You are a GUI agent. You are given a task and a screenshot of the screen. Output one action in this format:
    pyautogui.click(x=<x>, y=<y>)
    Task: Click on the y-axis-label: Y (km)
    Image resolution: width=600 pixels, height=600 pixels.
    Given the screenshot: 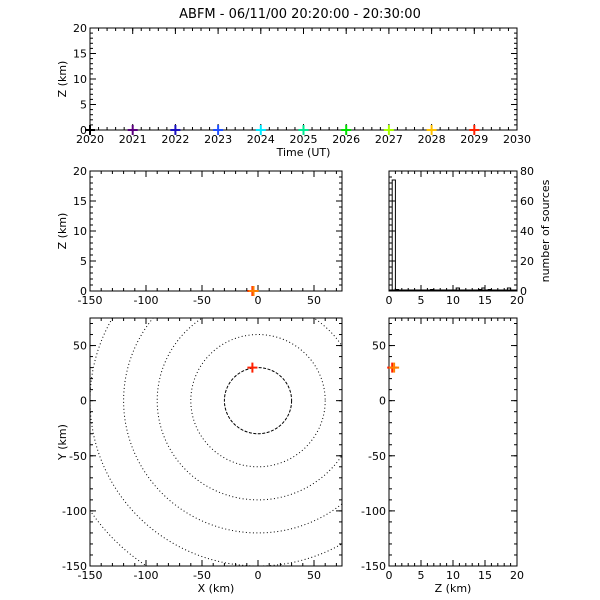 What is the action you would take?
    pyautogui.click(x=62, y=442)
    